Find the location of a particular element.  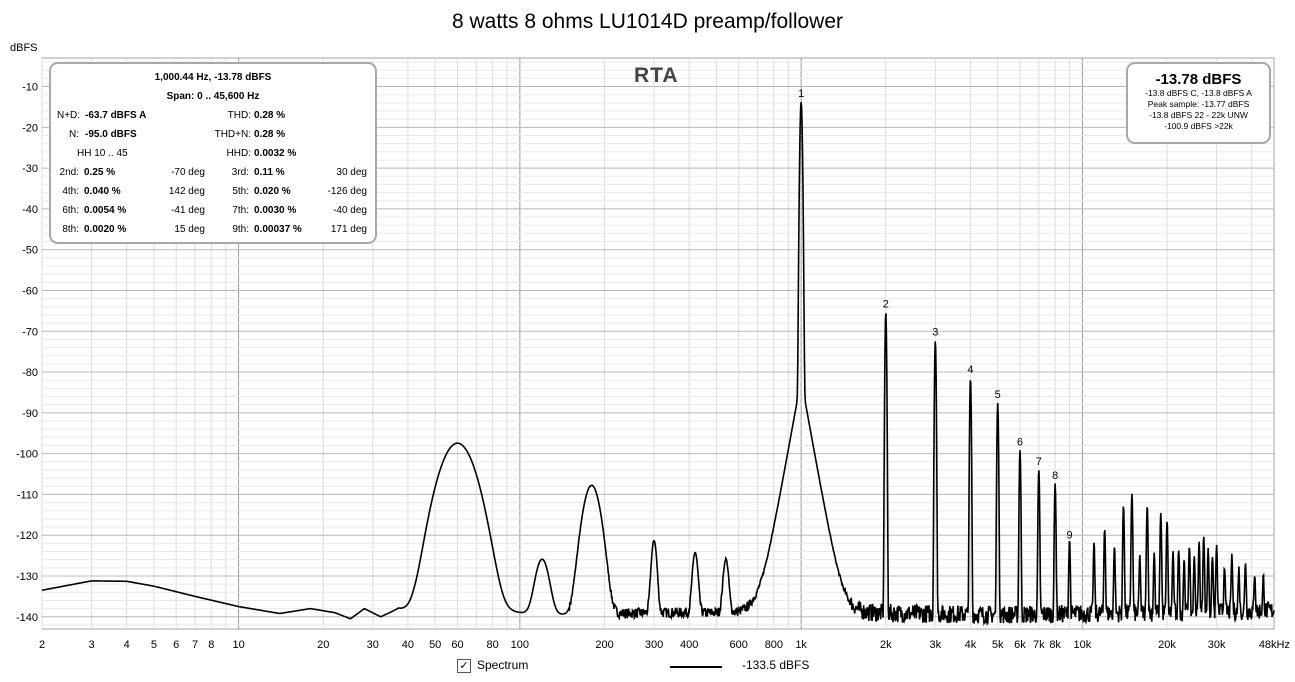

x-tick-label: 20 is located at coordinates (323, 645).